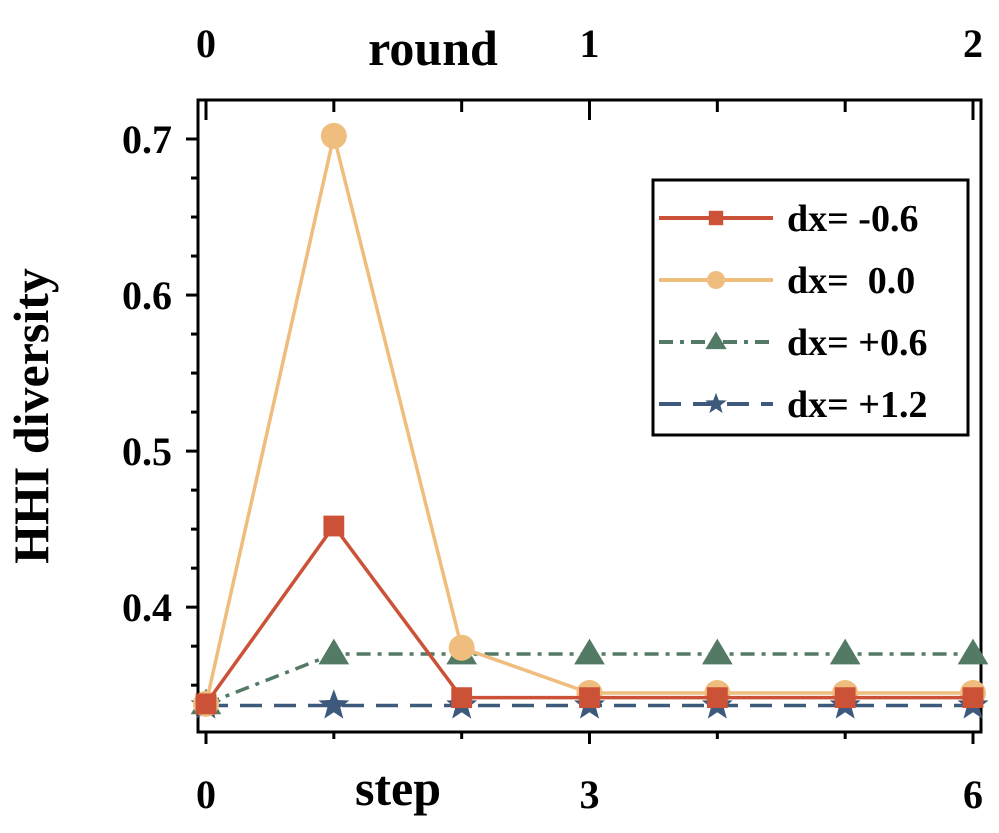 Image resolution: width=999 pixels, height=833 pixels. I want to click on x-axis-ticks: 0 3 6, so click(589, 774).